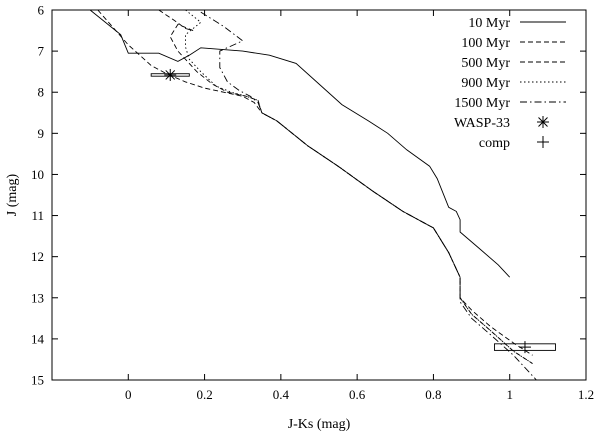 This screenshot has width=600, height=436. What do you see at coordinates (513, 83) in the screenshot?
I see `legend-entry: 900 Myr` at bounding box center [513, 83].